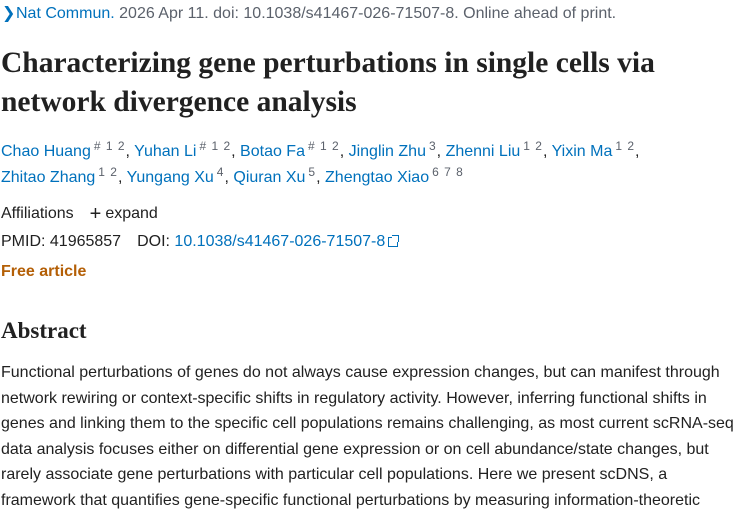 The width and height of the screenshot is (750, 513). Describe the element at coordinates (37, 213) in the screenshot. I see `affiliations-label: Affiliations` at that location.